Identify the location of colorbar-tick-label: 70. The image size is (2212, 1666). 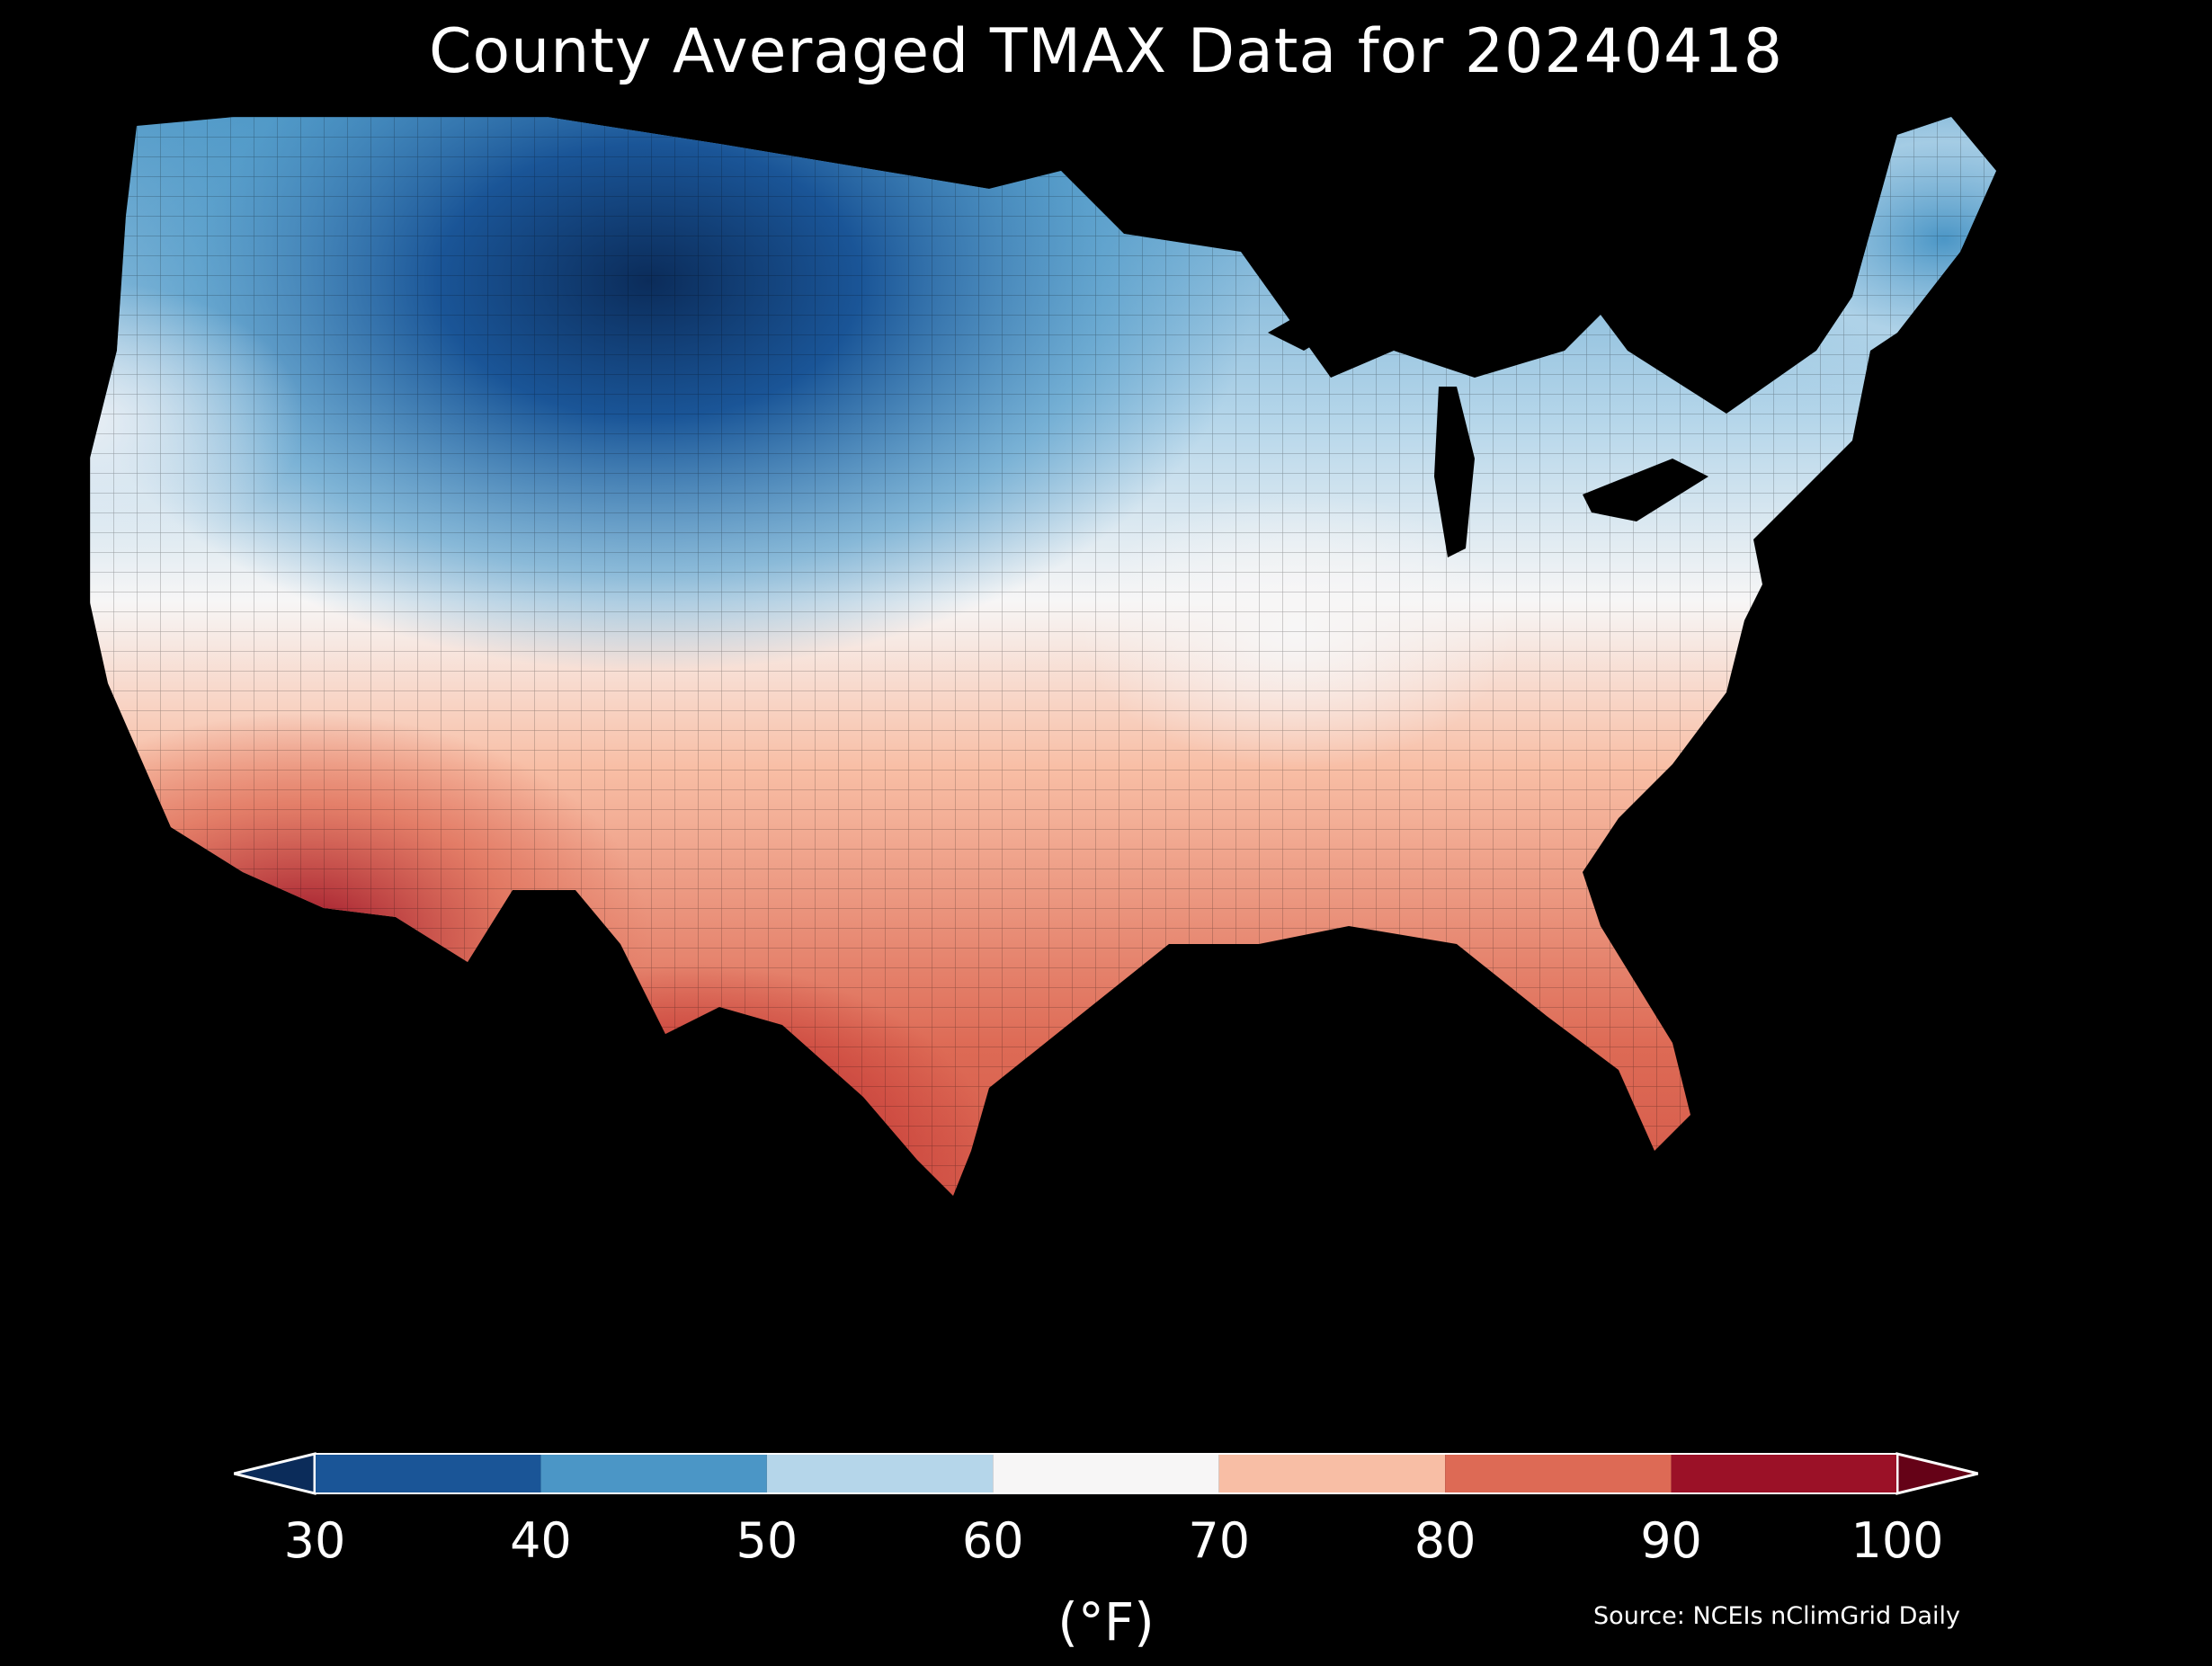
(1219, 1540).